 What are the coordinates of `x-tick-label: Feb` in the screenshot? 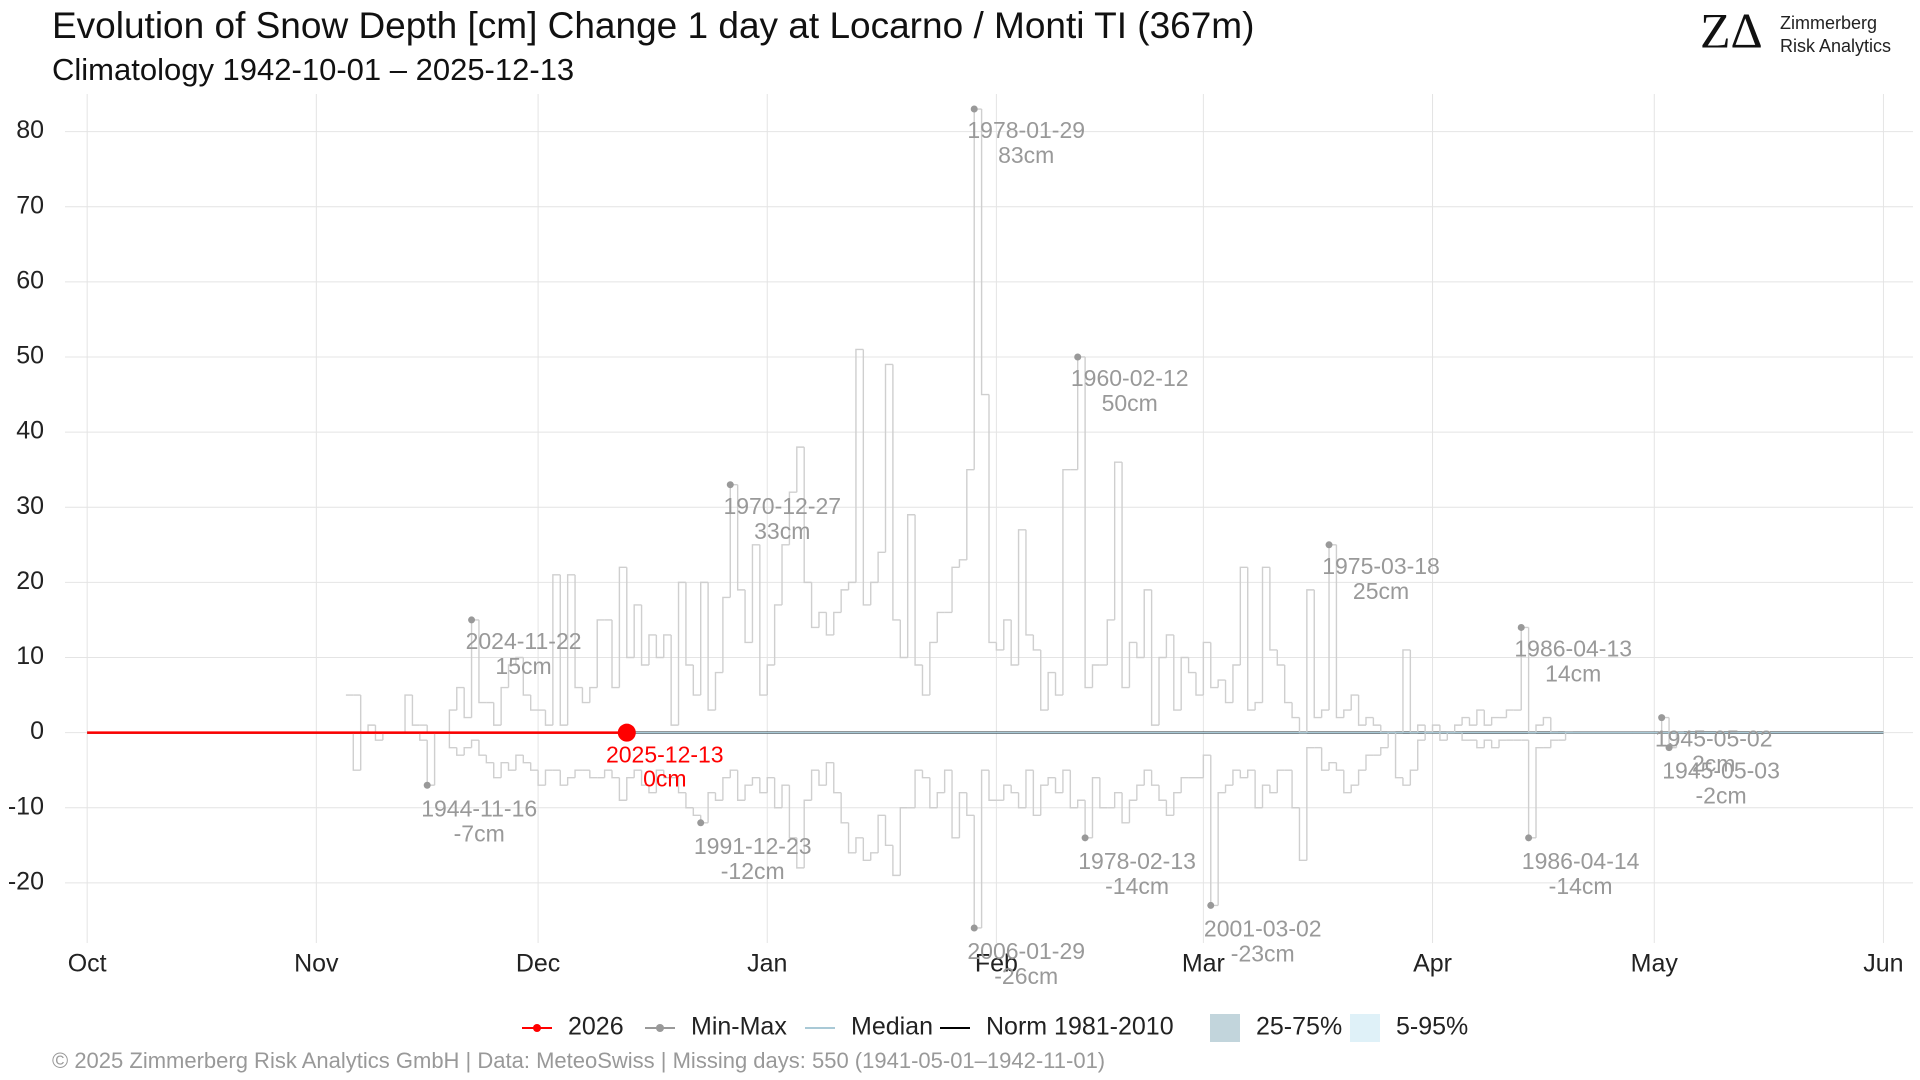 It's located at (996, 964).